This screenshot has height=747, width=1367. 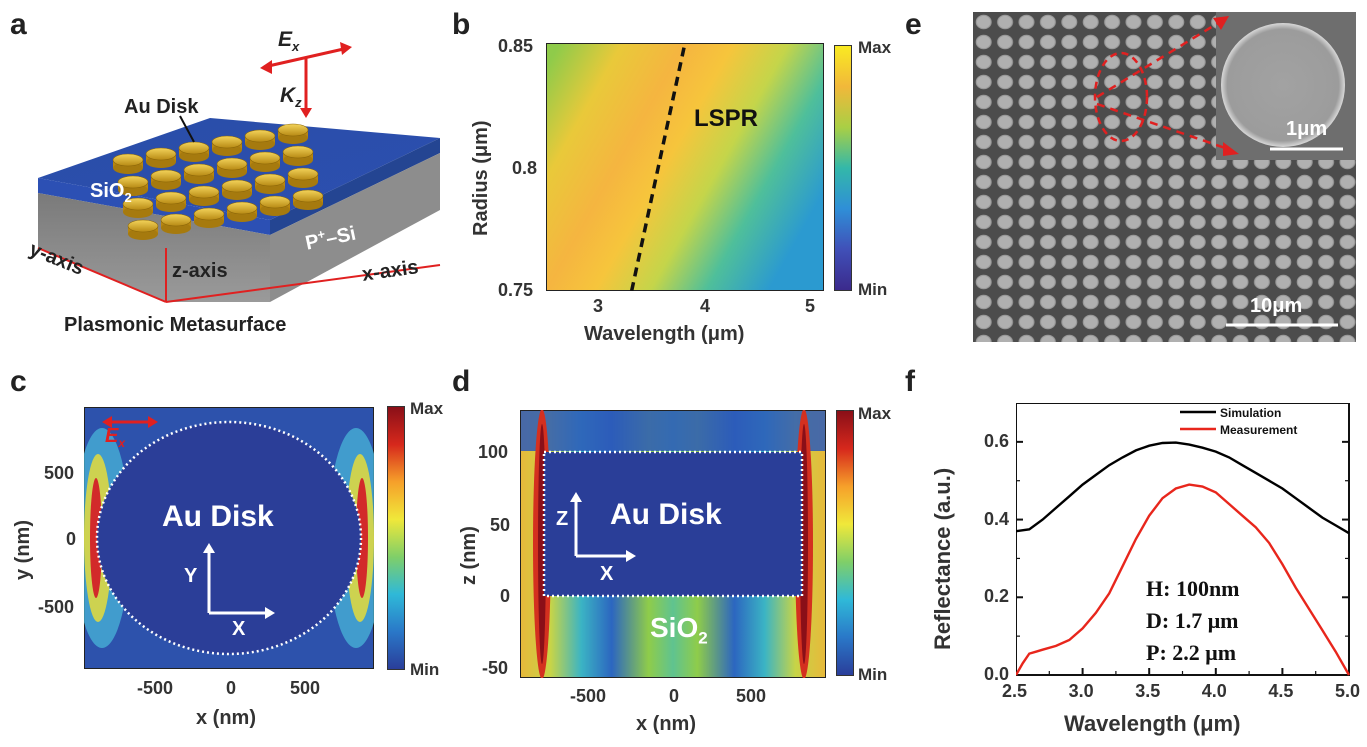 I want to click on au-disk-label: Au Disk, so click(x=161, y=107).